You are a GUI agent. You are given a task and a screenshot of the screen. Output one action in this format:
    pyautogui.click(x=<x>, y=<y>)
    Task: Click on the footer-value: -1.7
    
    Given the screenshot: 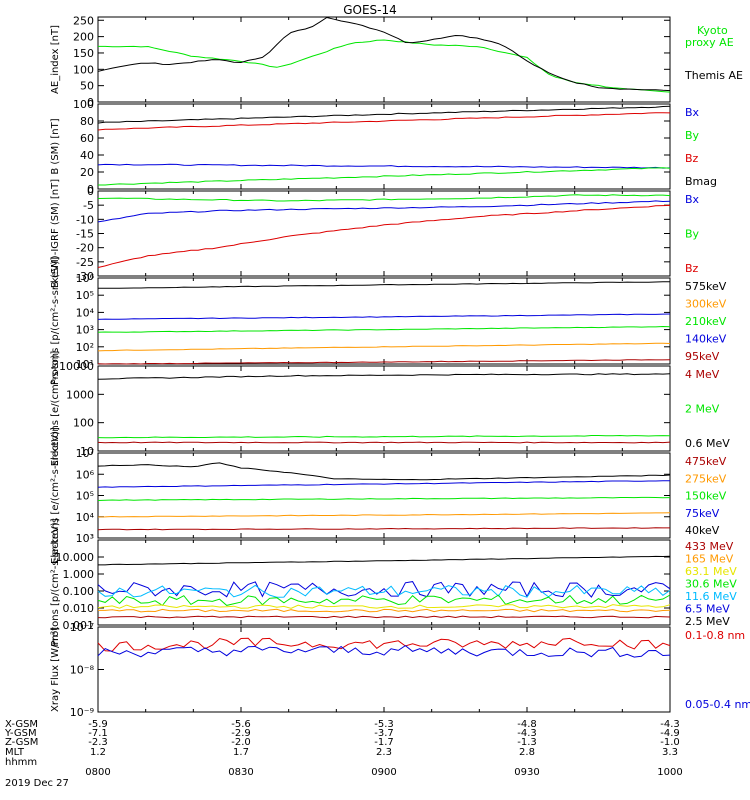 What is the action you would take?
    pyautogui.click(x=384, y=742)
    